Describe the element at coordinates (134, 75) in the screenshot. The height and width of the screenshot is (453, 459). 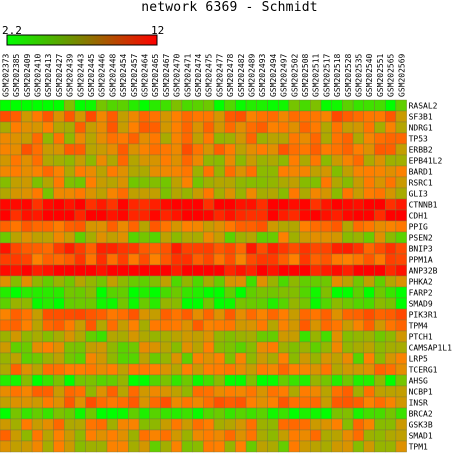
I see `column-label: GSM202457` at that location.